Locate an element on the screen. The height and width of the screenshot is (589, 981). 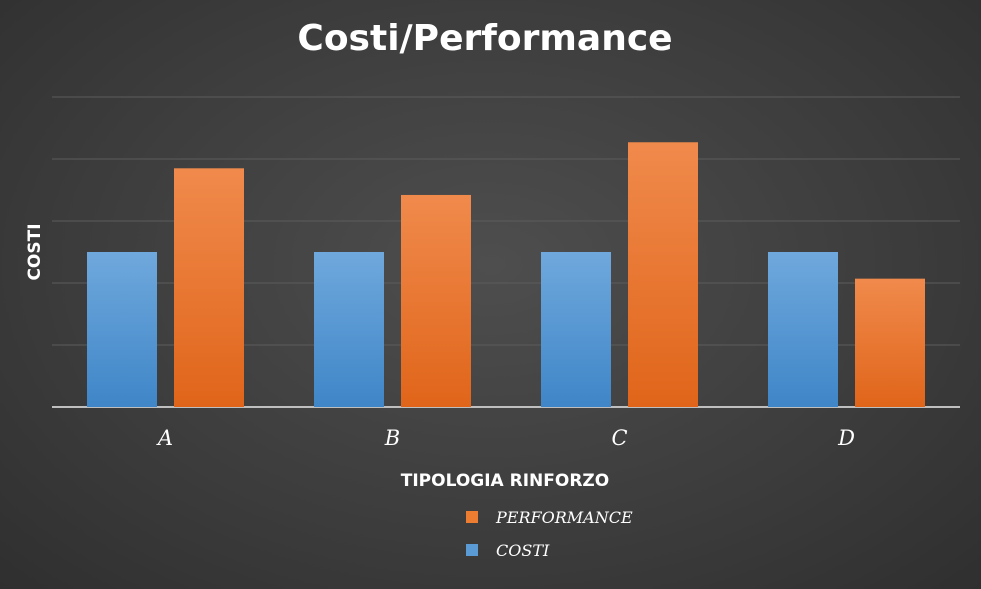
x-axis-title: TIPOLOGIA RINFORZO is located at coordinates (505, 481).